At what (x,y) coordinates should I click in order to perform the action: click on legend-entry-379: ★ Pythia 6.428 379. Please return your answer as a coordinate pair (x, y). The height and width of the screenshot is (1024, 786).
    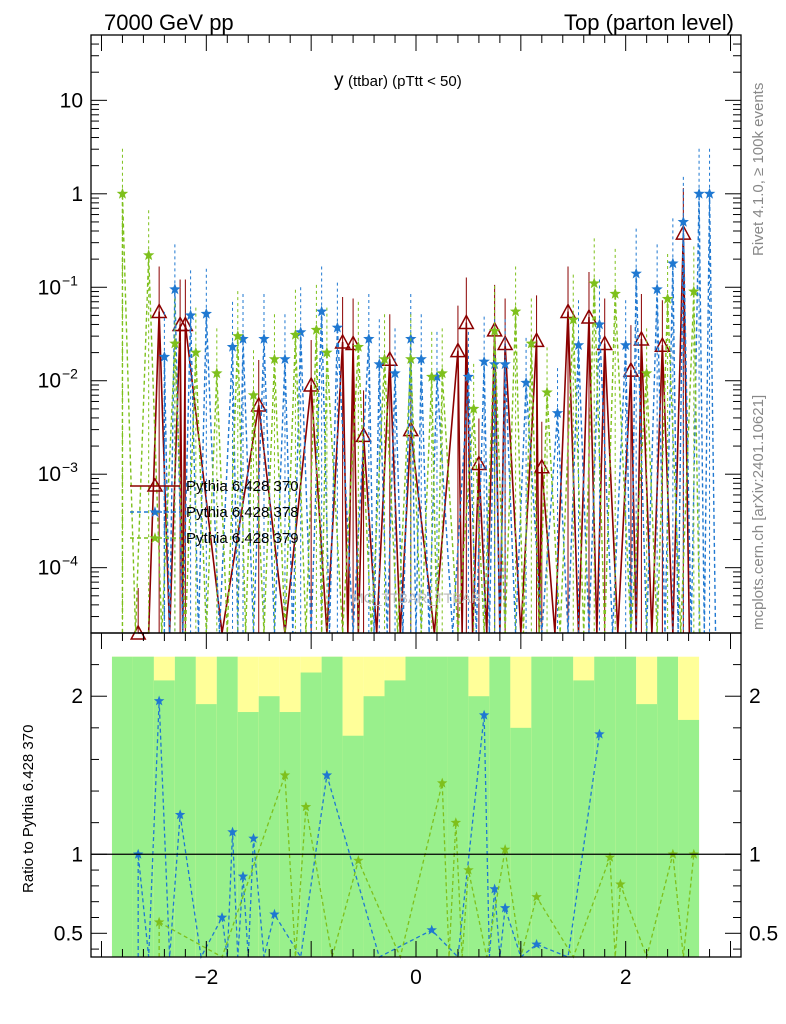
    Looking at the image, I should click on (214, 538).